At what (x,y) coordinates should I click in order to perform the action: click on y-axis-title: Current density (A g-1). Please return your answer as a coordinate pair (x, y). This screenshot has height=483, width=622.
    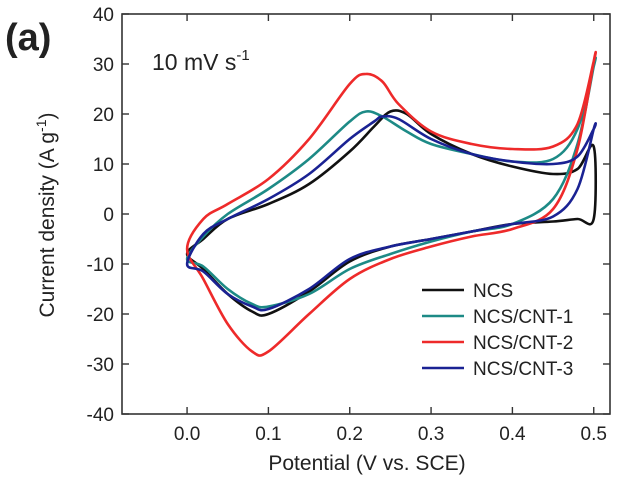
    Looking at the image, I should click on (46, 214).